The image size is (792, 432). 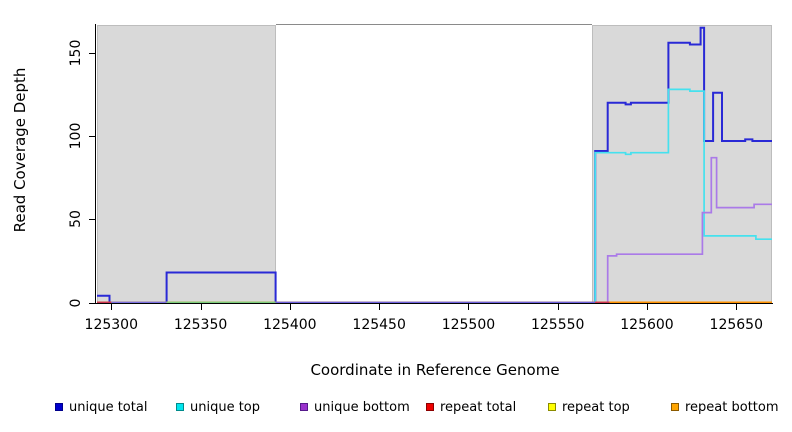 I want to click on legend-item-repeat-total: repeat total, so click(x=471, y=407).